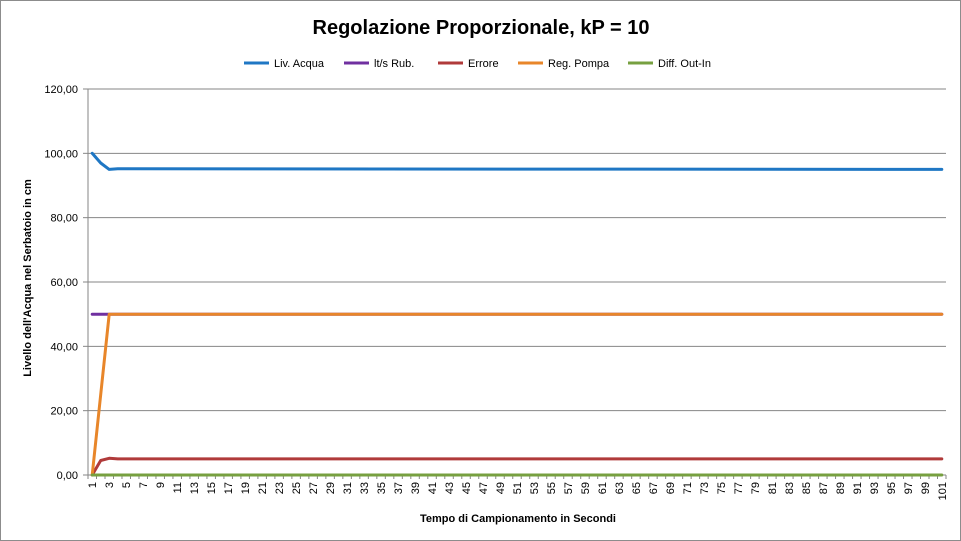 Image resolution: width=961 pixels, height=541 pixels. What do you see at coordinates (620, 488) in the screenshot?
I see `x-tick-label: 63` at bounding box center [620, 488].